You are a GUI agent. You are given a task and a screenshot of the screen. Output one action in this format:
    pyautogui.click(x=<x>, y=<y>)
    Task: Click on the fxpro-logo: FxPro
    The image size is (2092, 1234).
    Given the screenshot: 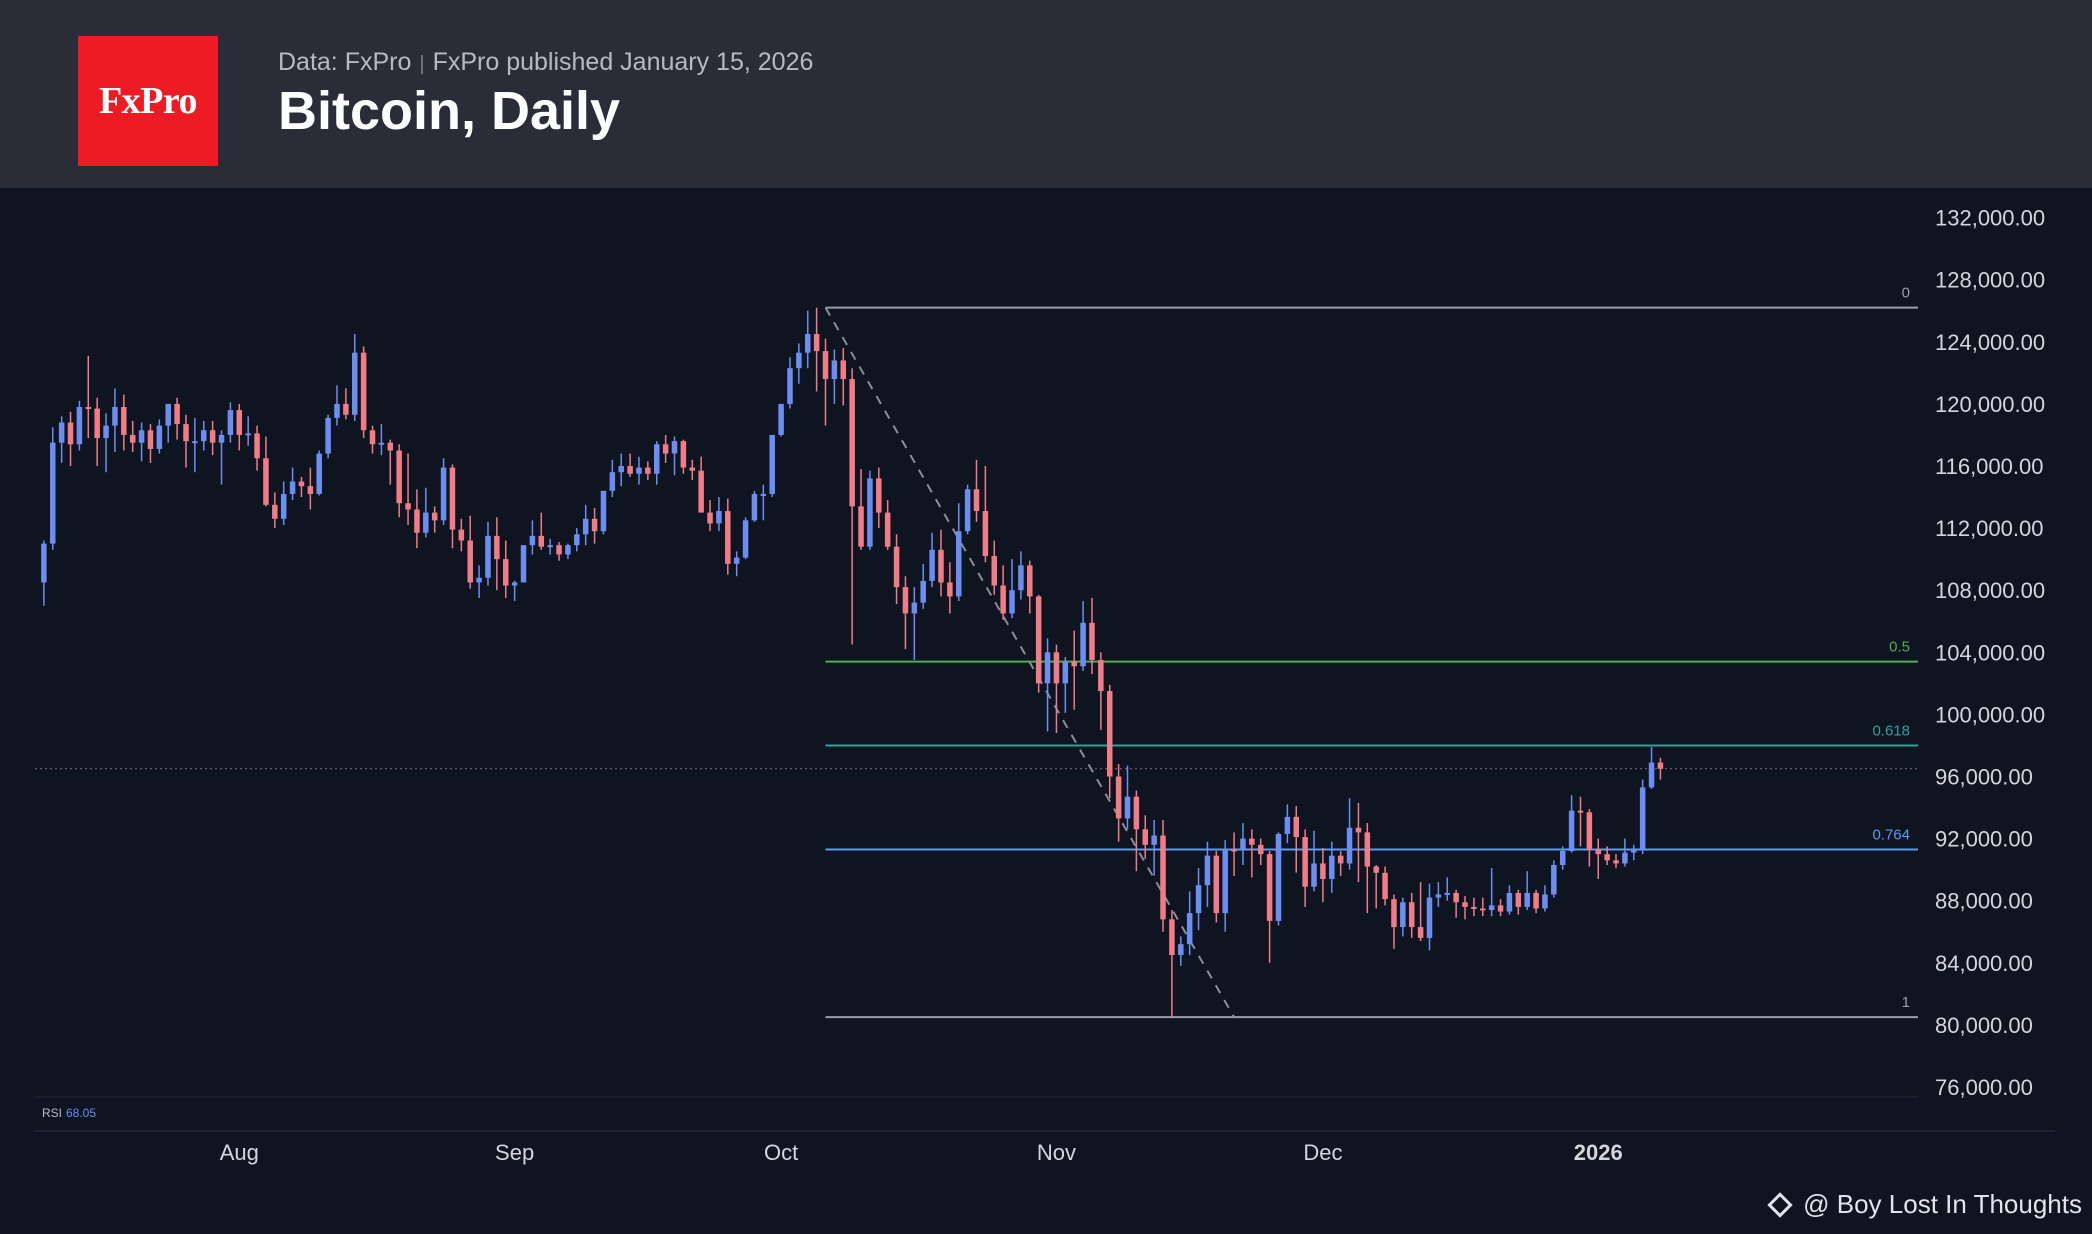 What is the action you would take?
    pyautogui.click(x=148, y=101)
    